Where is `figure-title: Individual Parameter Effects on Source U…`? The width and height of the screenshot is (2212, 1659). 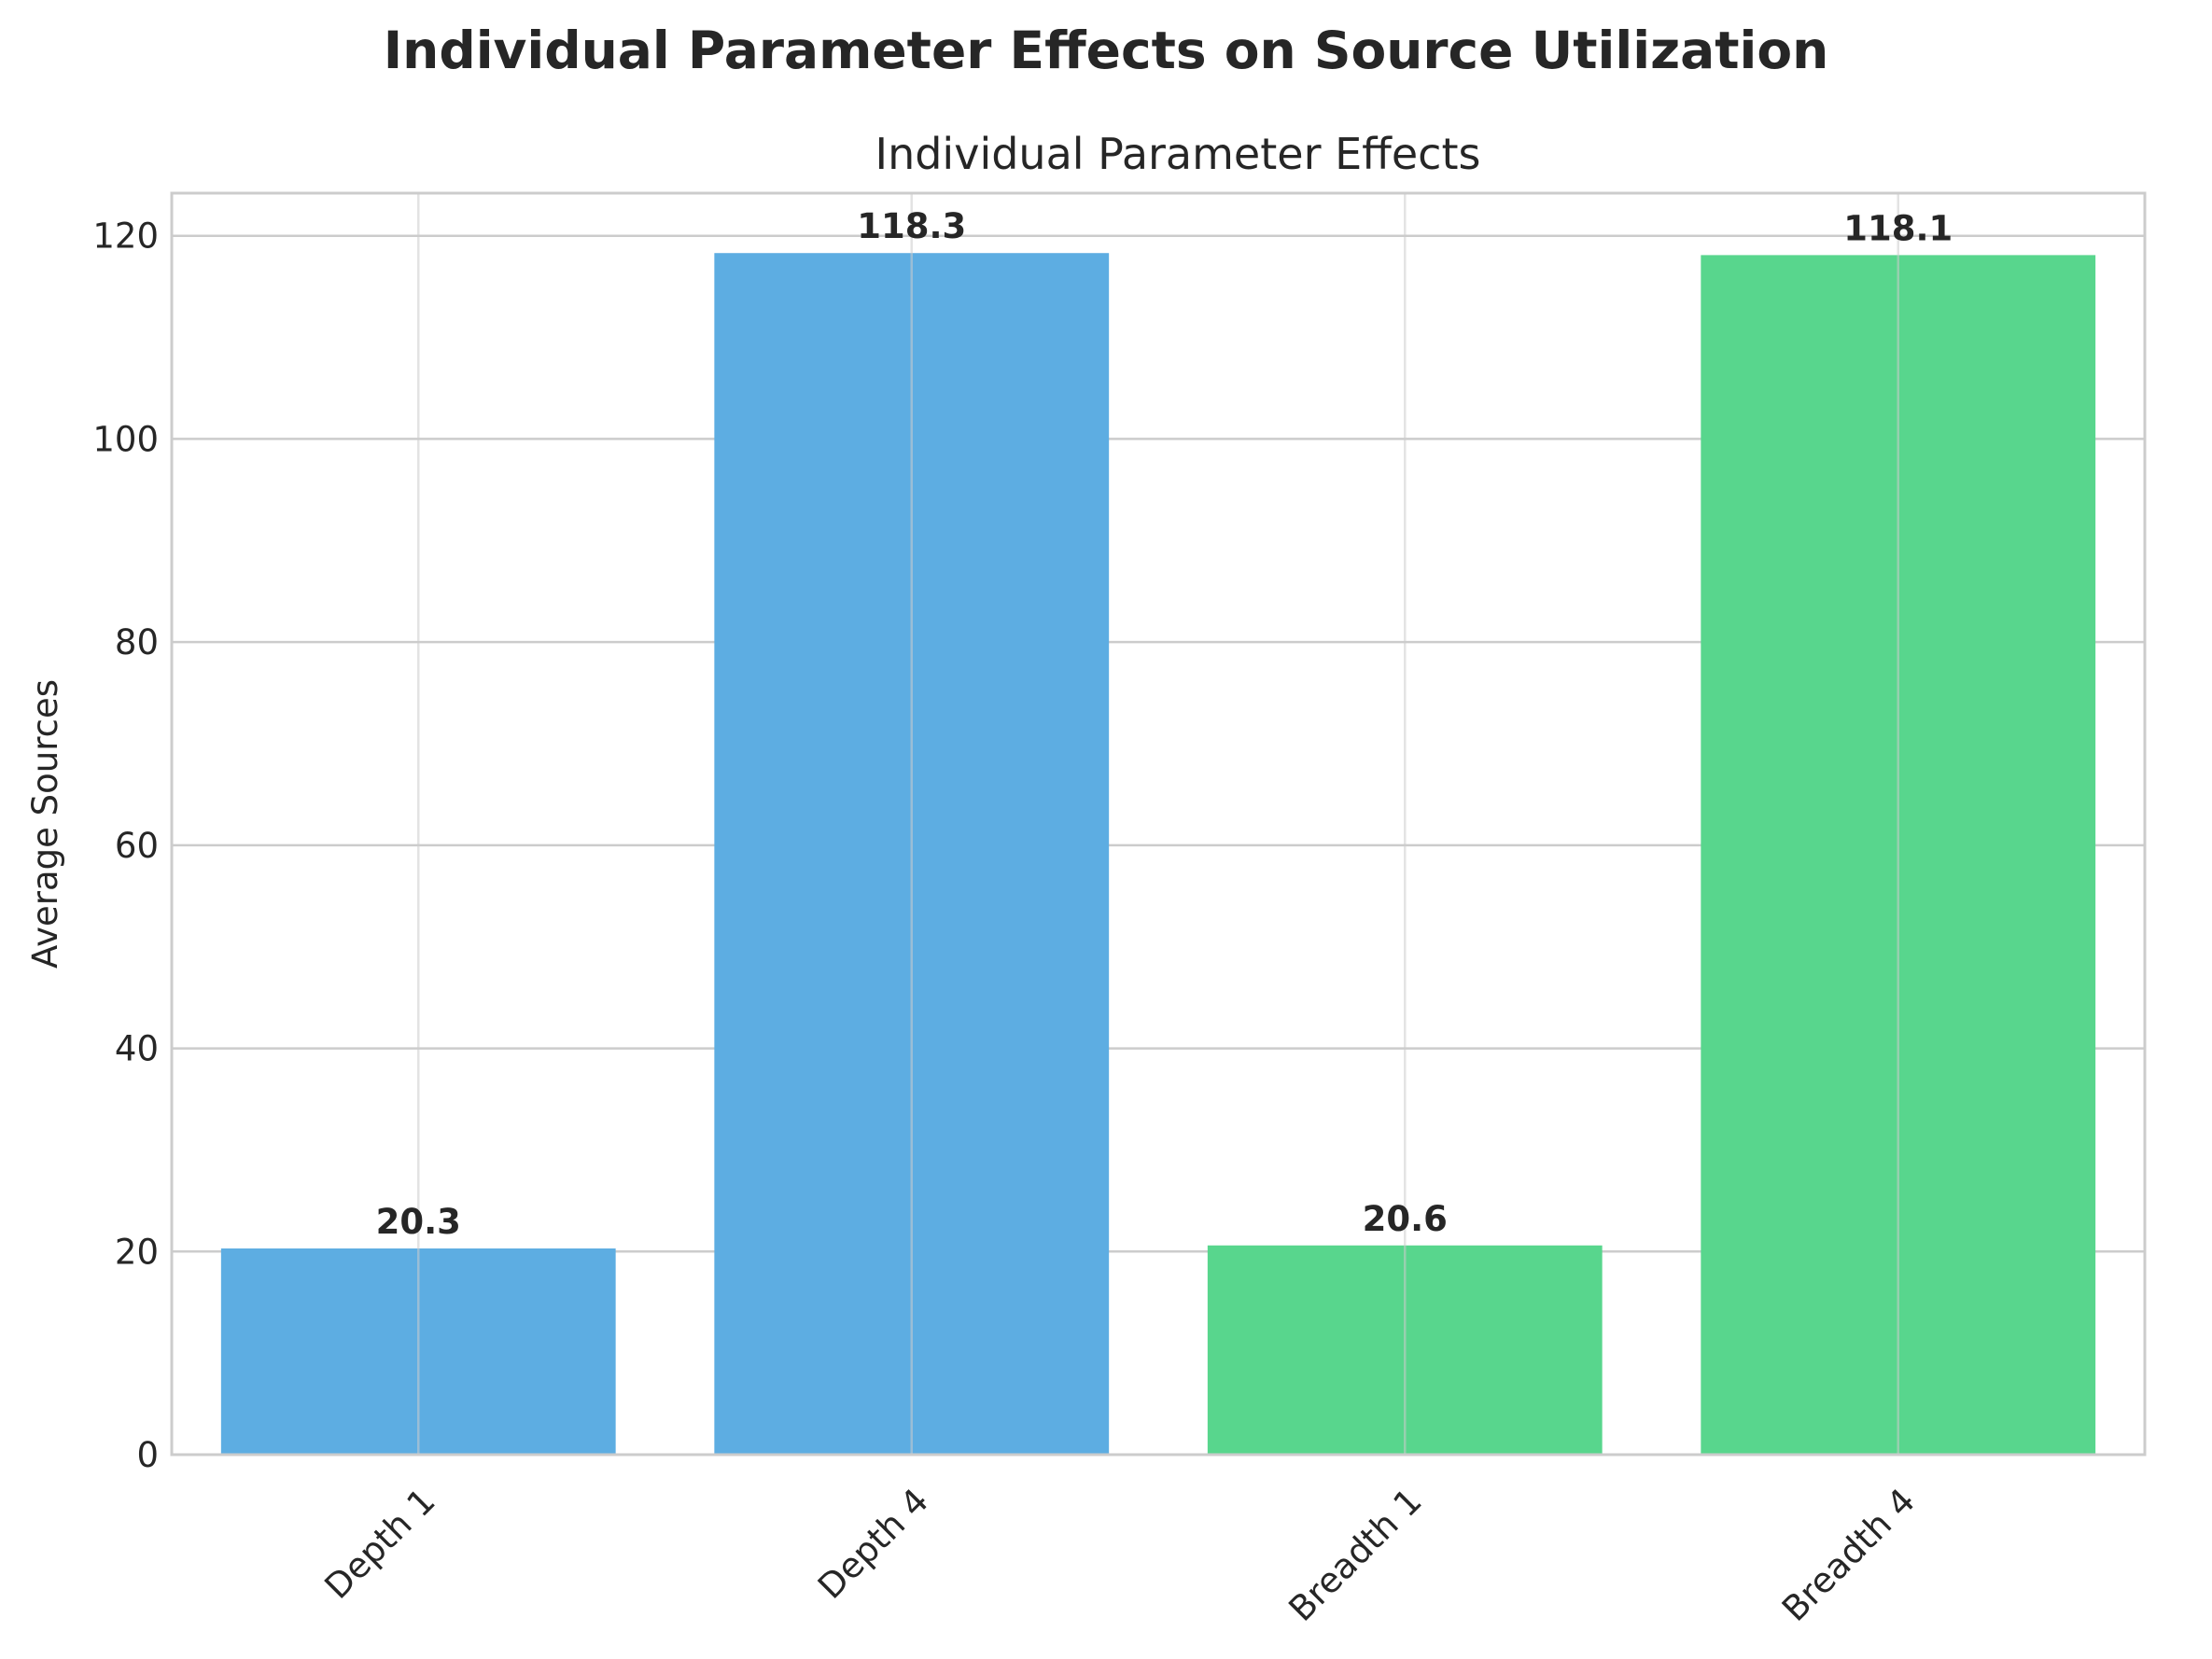
figure-title: Individual Parameter Effects on Source U… is located at coordinates (1106, 50).